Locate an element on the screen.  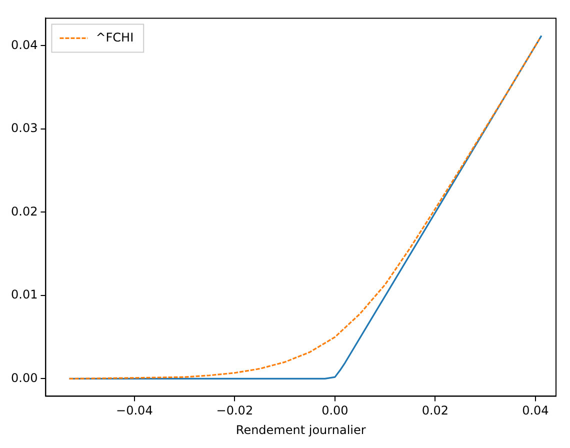
y-tick-label: 0.04 is located at coordinates (24, 45).